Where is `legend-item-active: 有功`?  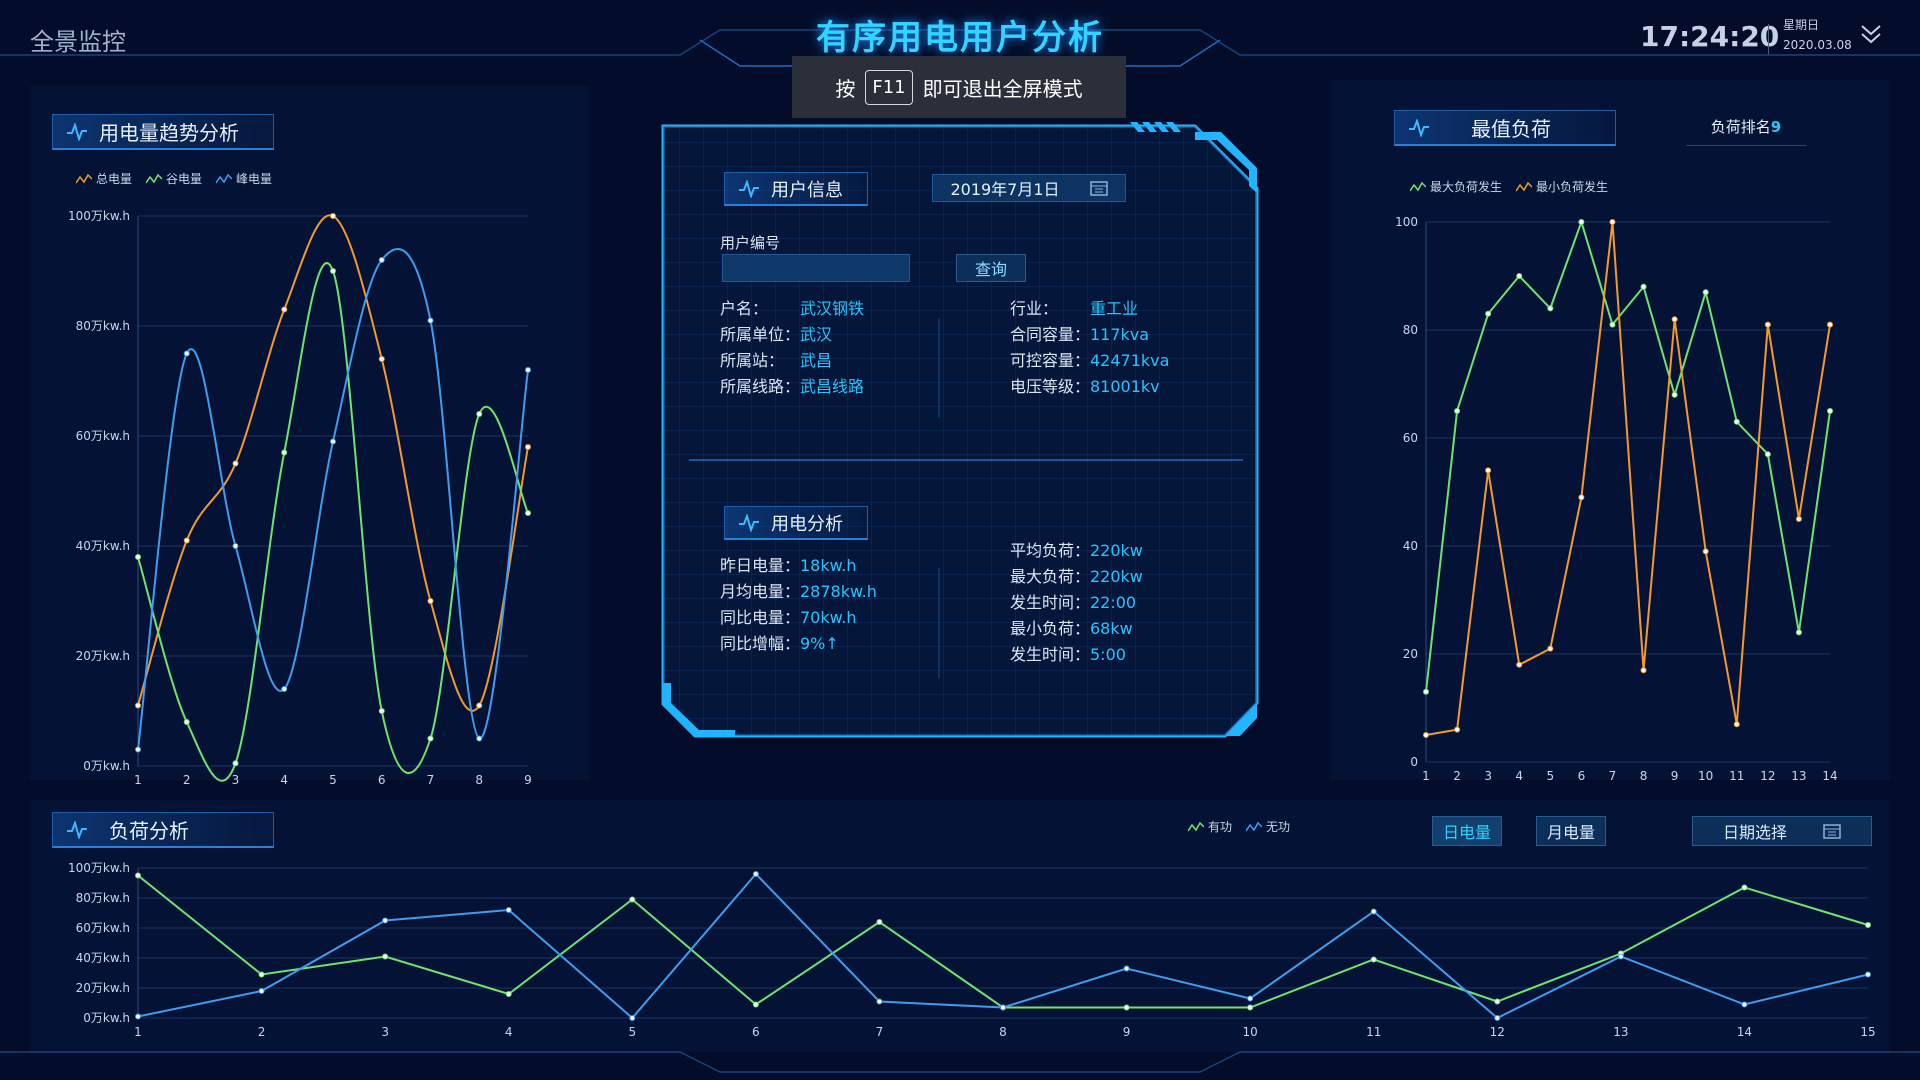
legend-item-active: 有功 is located at coordinates (1210, 826).